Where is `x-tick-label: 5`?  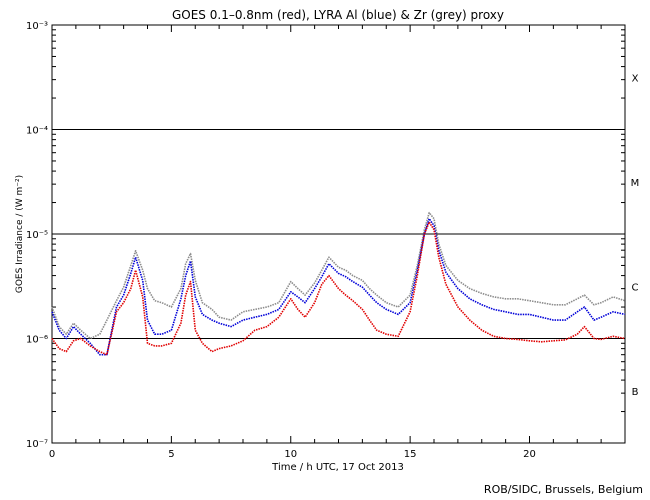
x-tick-label: 5 is located at coordinates (171, 454).